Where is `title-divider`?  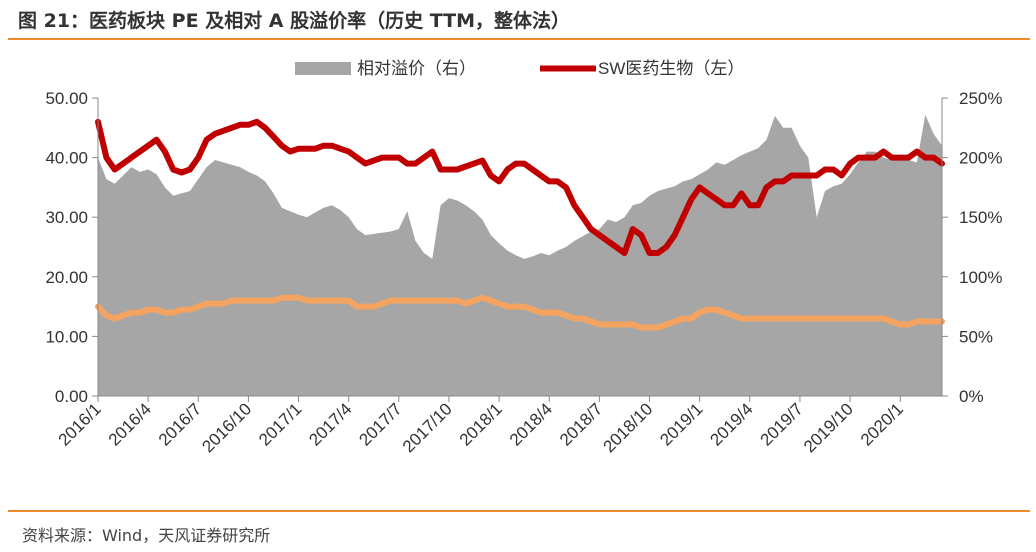
title-divider is located at coordinates (519, 39).